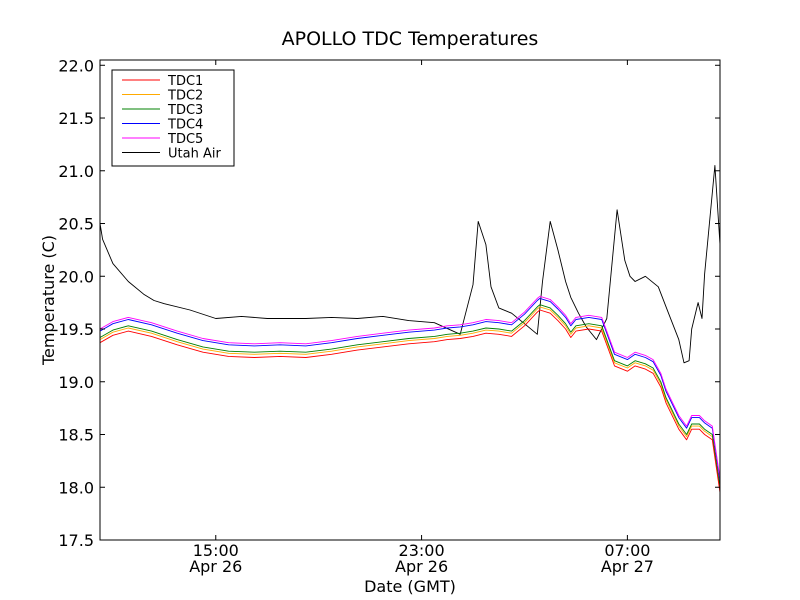  I want to click on legend-box, so click(173, 118).